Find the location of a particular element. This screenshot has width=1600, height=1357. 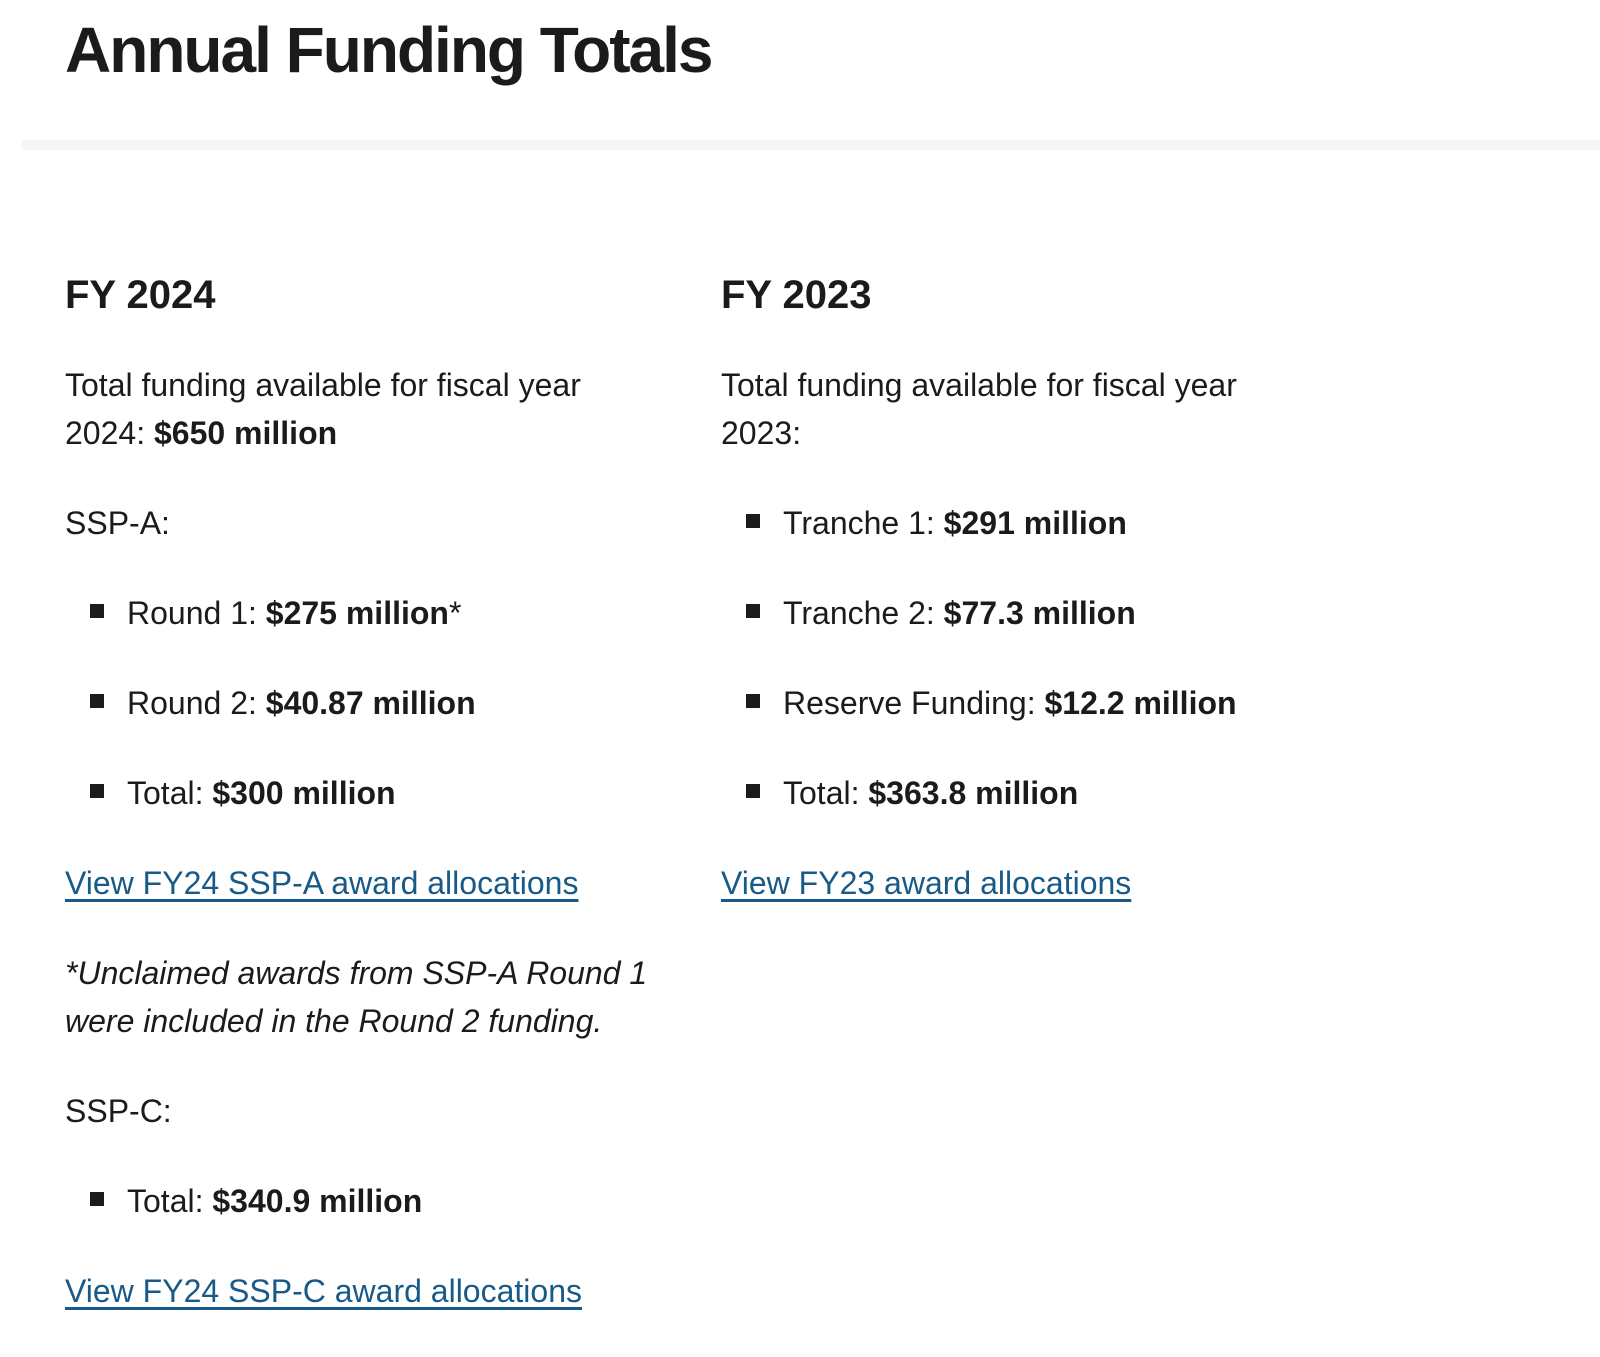

list-item-ssp-a-total: Total: $300 million is located at coordinates (337, 793).